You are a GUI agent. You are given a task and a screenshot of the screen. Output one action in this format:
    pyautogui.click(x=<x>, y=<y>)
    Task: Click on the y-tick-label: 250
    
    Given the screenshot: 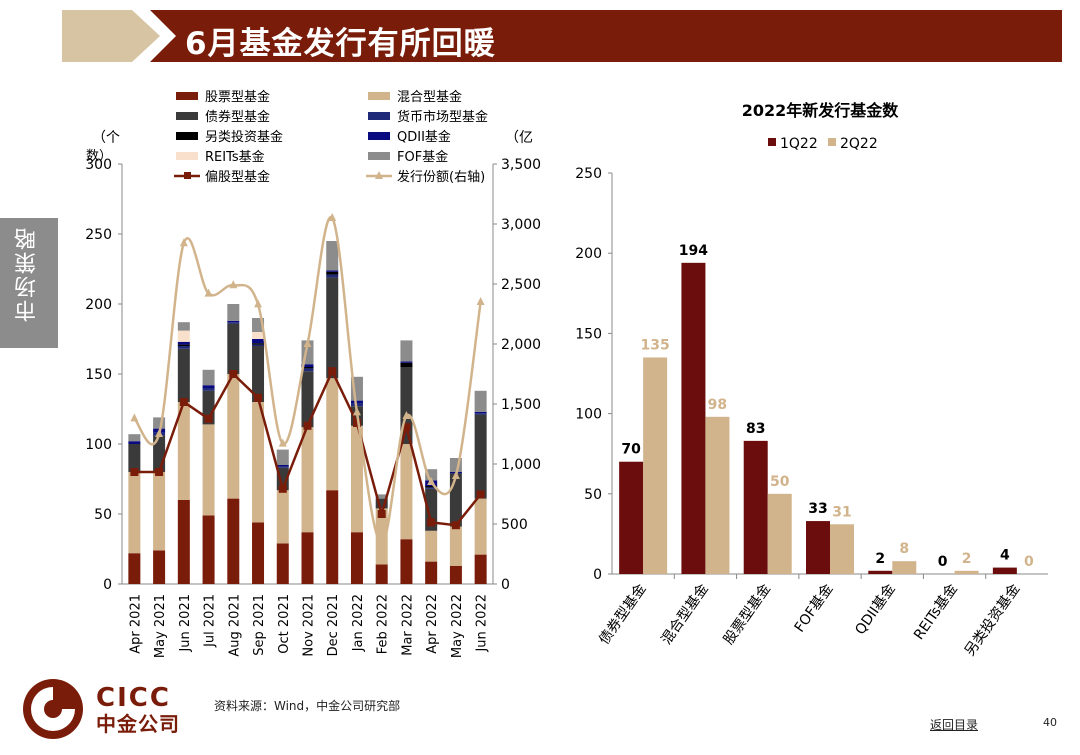 What is the action you would take?
    pyautogui.click(x=588, y=174)
    